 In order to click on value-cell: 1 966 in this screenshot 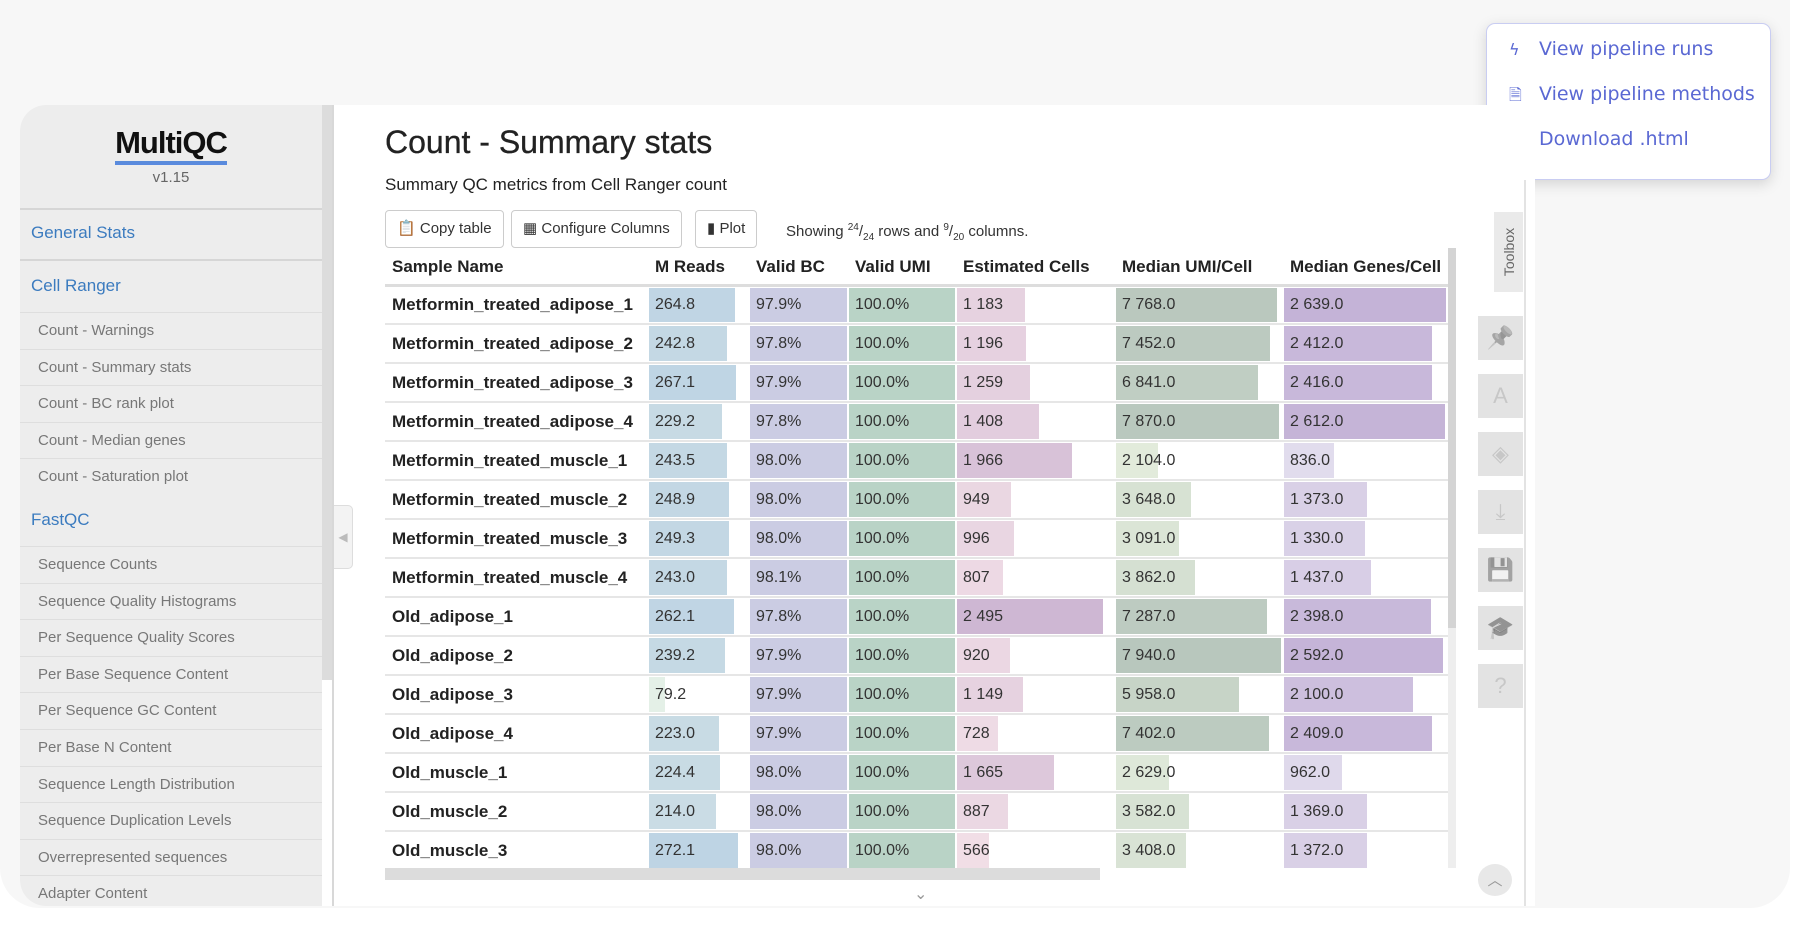, I will do `click(1035, 461)`.